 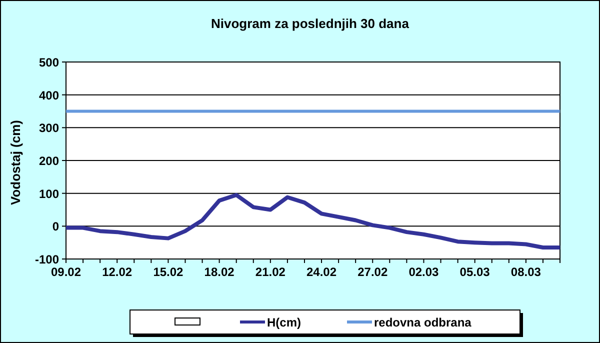 I want to click on y-tick-label: 200, so click(x=49, y=161).